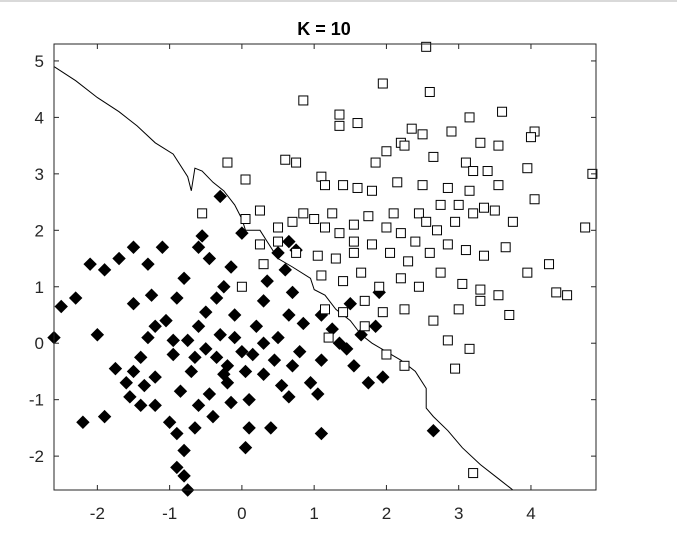 The width and height of the screenshot is (677, 533). What do you see at coordinates (39, 230) in the screenshot?
I see `y-tick-label: 2` at bounding box center [39, 230].